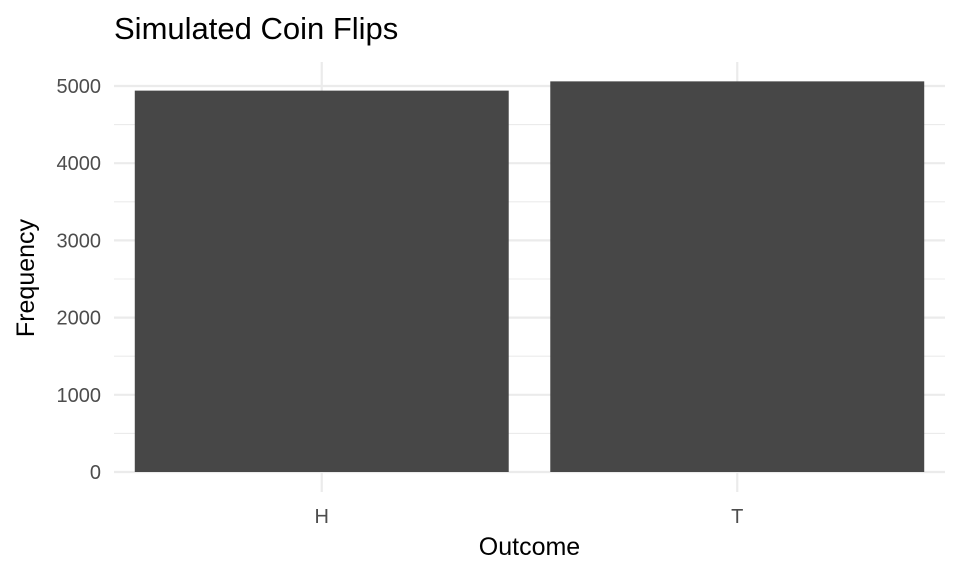  What do you see at coordinates (529, 547) in the screenshot?
I see `x-axis-title: Outcome` at bounding box center [529, 547].